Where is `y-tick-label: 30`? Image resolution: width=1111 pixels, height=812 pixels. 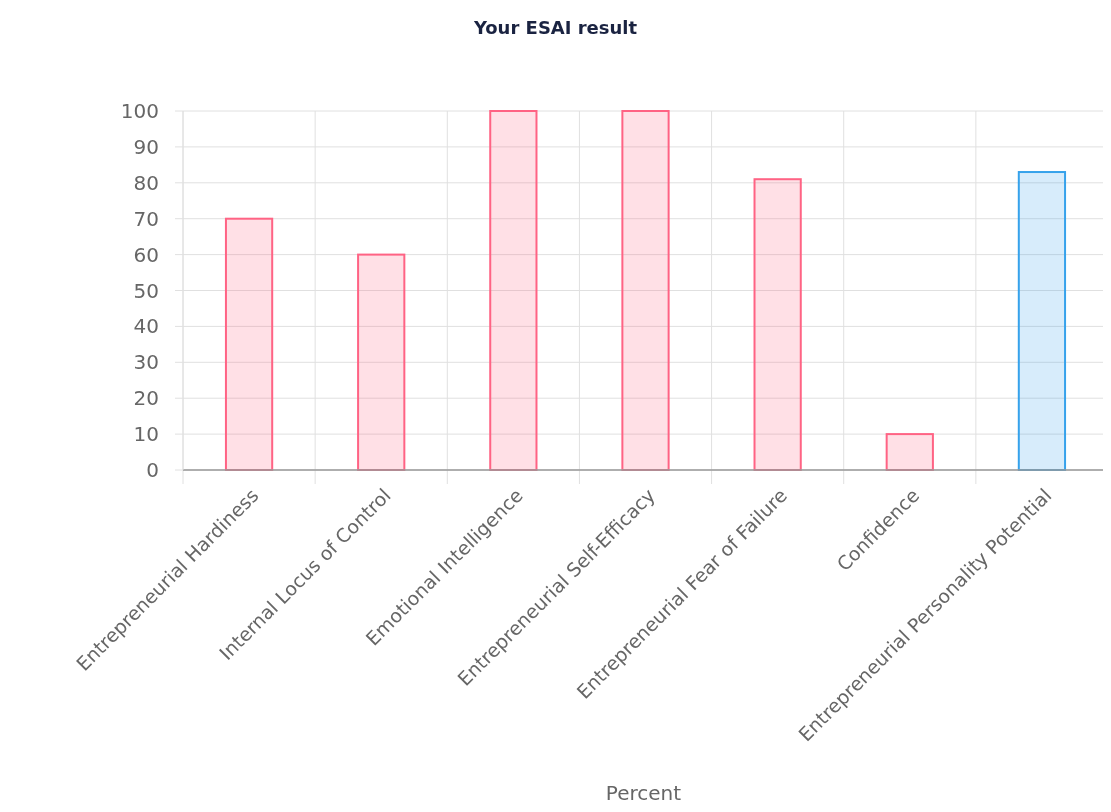
y-tick-label: 30 is located at coordinates (146, 362).